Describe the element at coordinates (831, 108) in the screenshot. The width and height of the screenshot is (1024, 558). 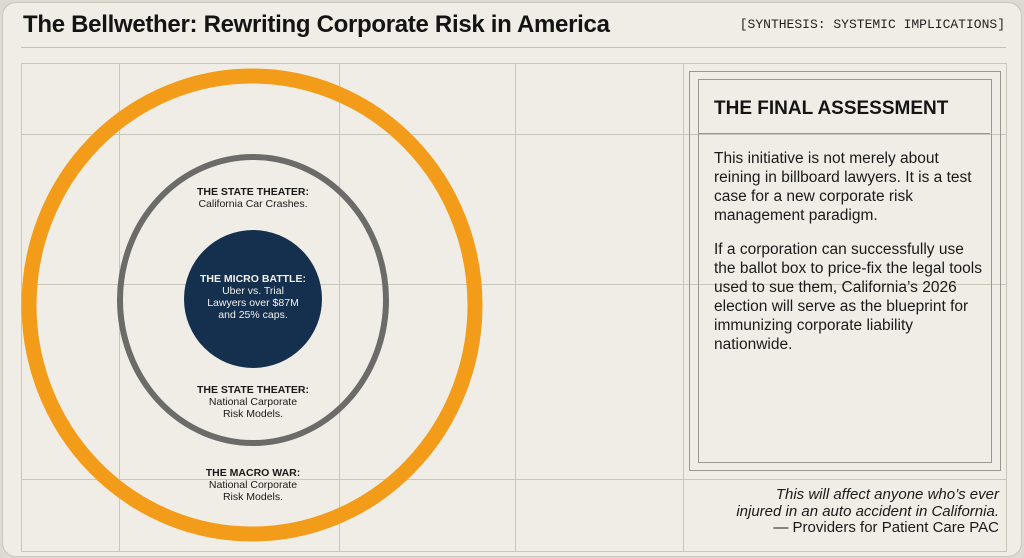
I see `assessment-heading: THE FINAL ASSESSMENT` at that location.